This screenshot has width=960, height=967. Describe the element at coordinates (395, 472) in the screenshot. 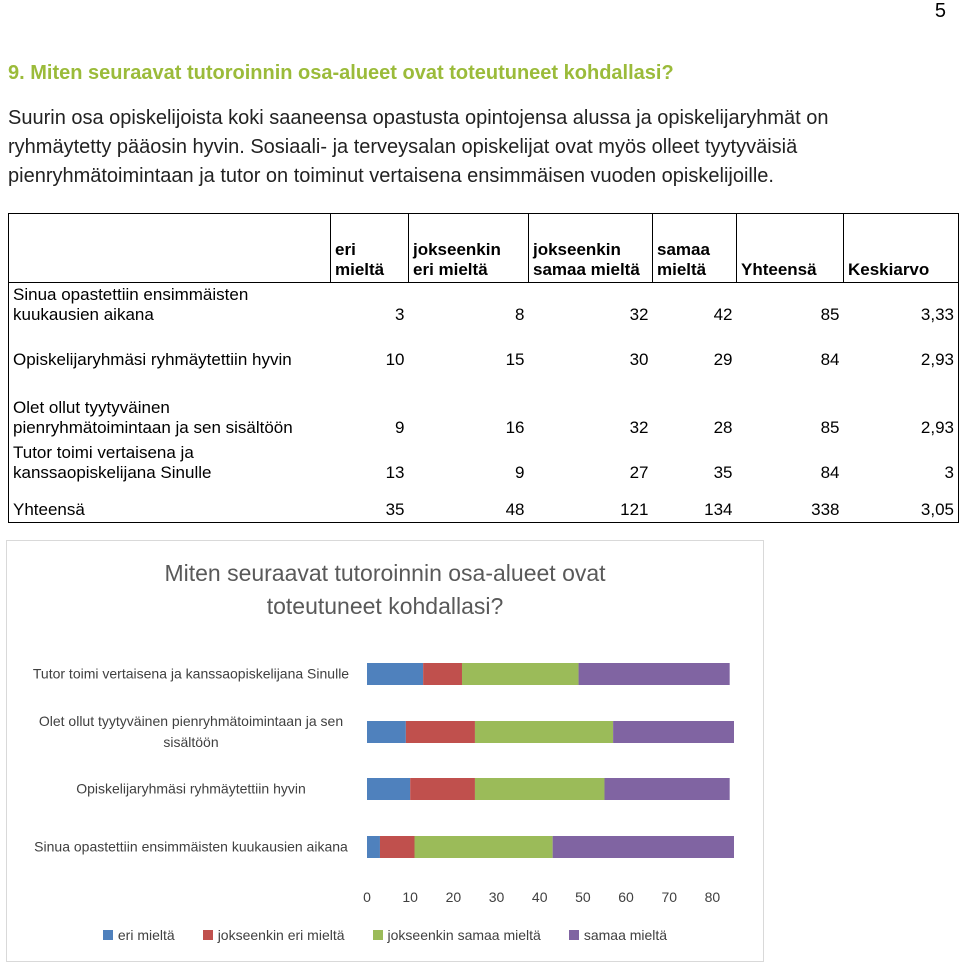

I see `table-cell: 13` at that location.